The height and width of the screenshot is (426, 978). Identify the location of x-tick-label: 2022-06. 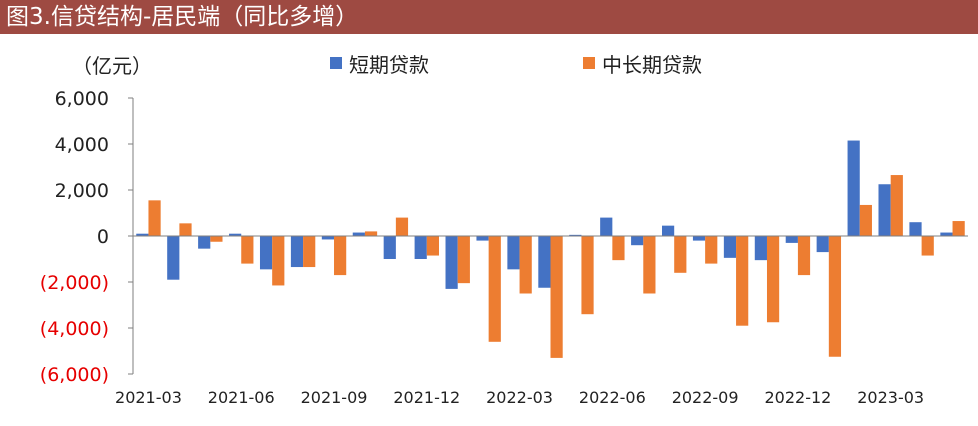
(612, 397).